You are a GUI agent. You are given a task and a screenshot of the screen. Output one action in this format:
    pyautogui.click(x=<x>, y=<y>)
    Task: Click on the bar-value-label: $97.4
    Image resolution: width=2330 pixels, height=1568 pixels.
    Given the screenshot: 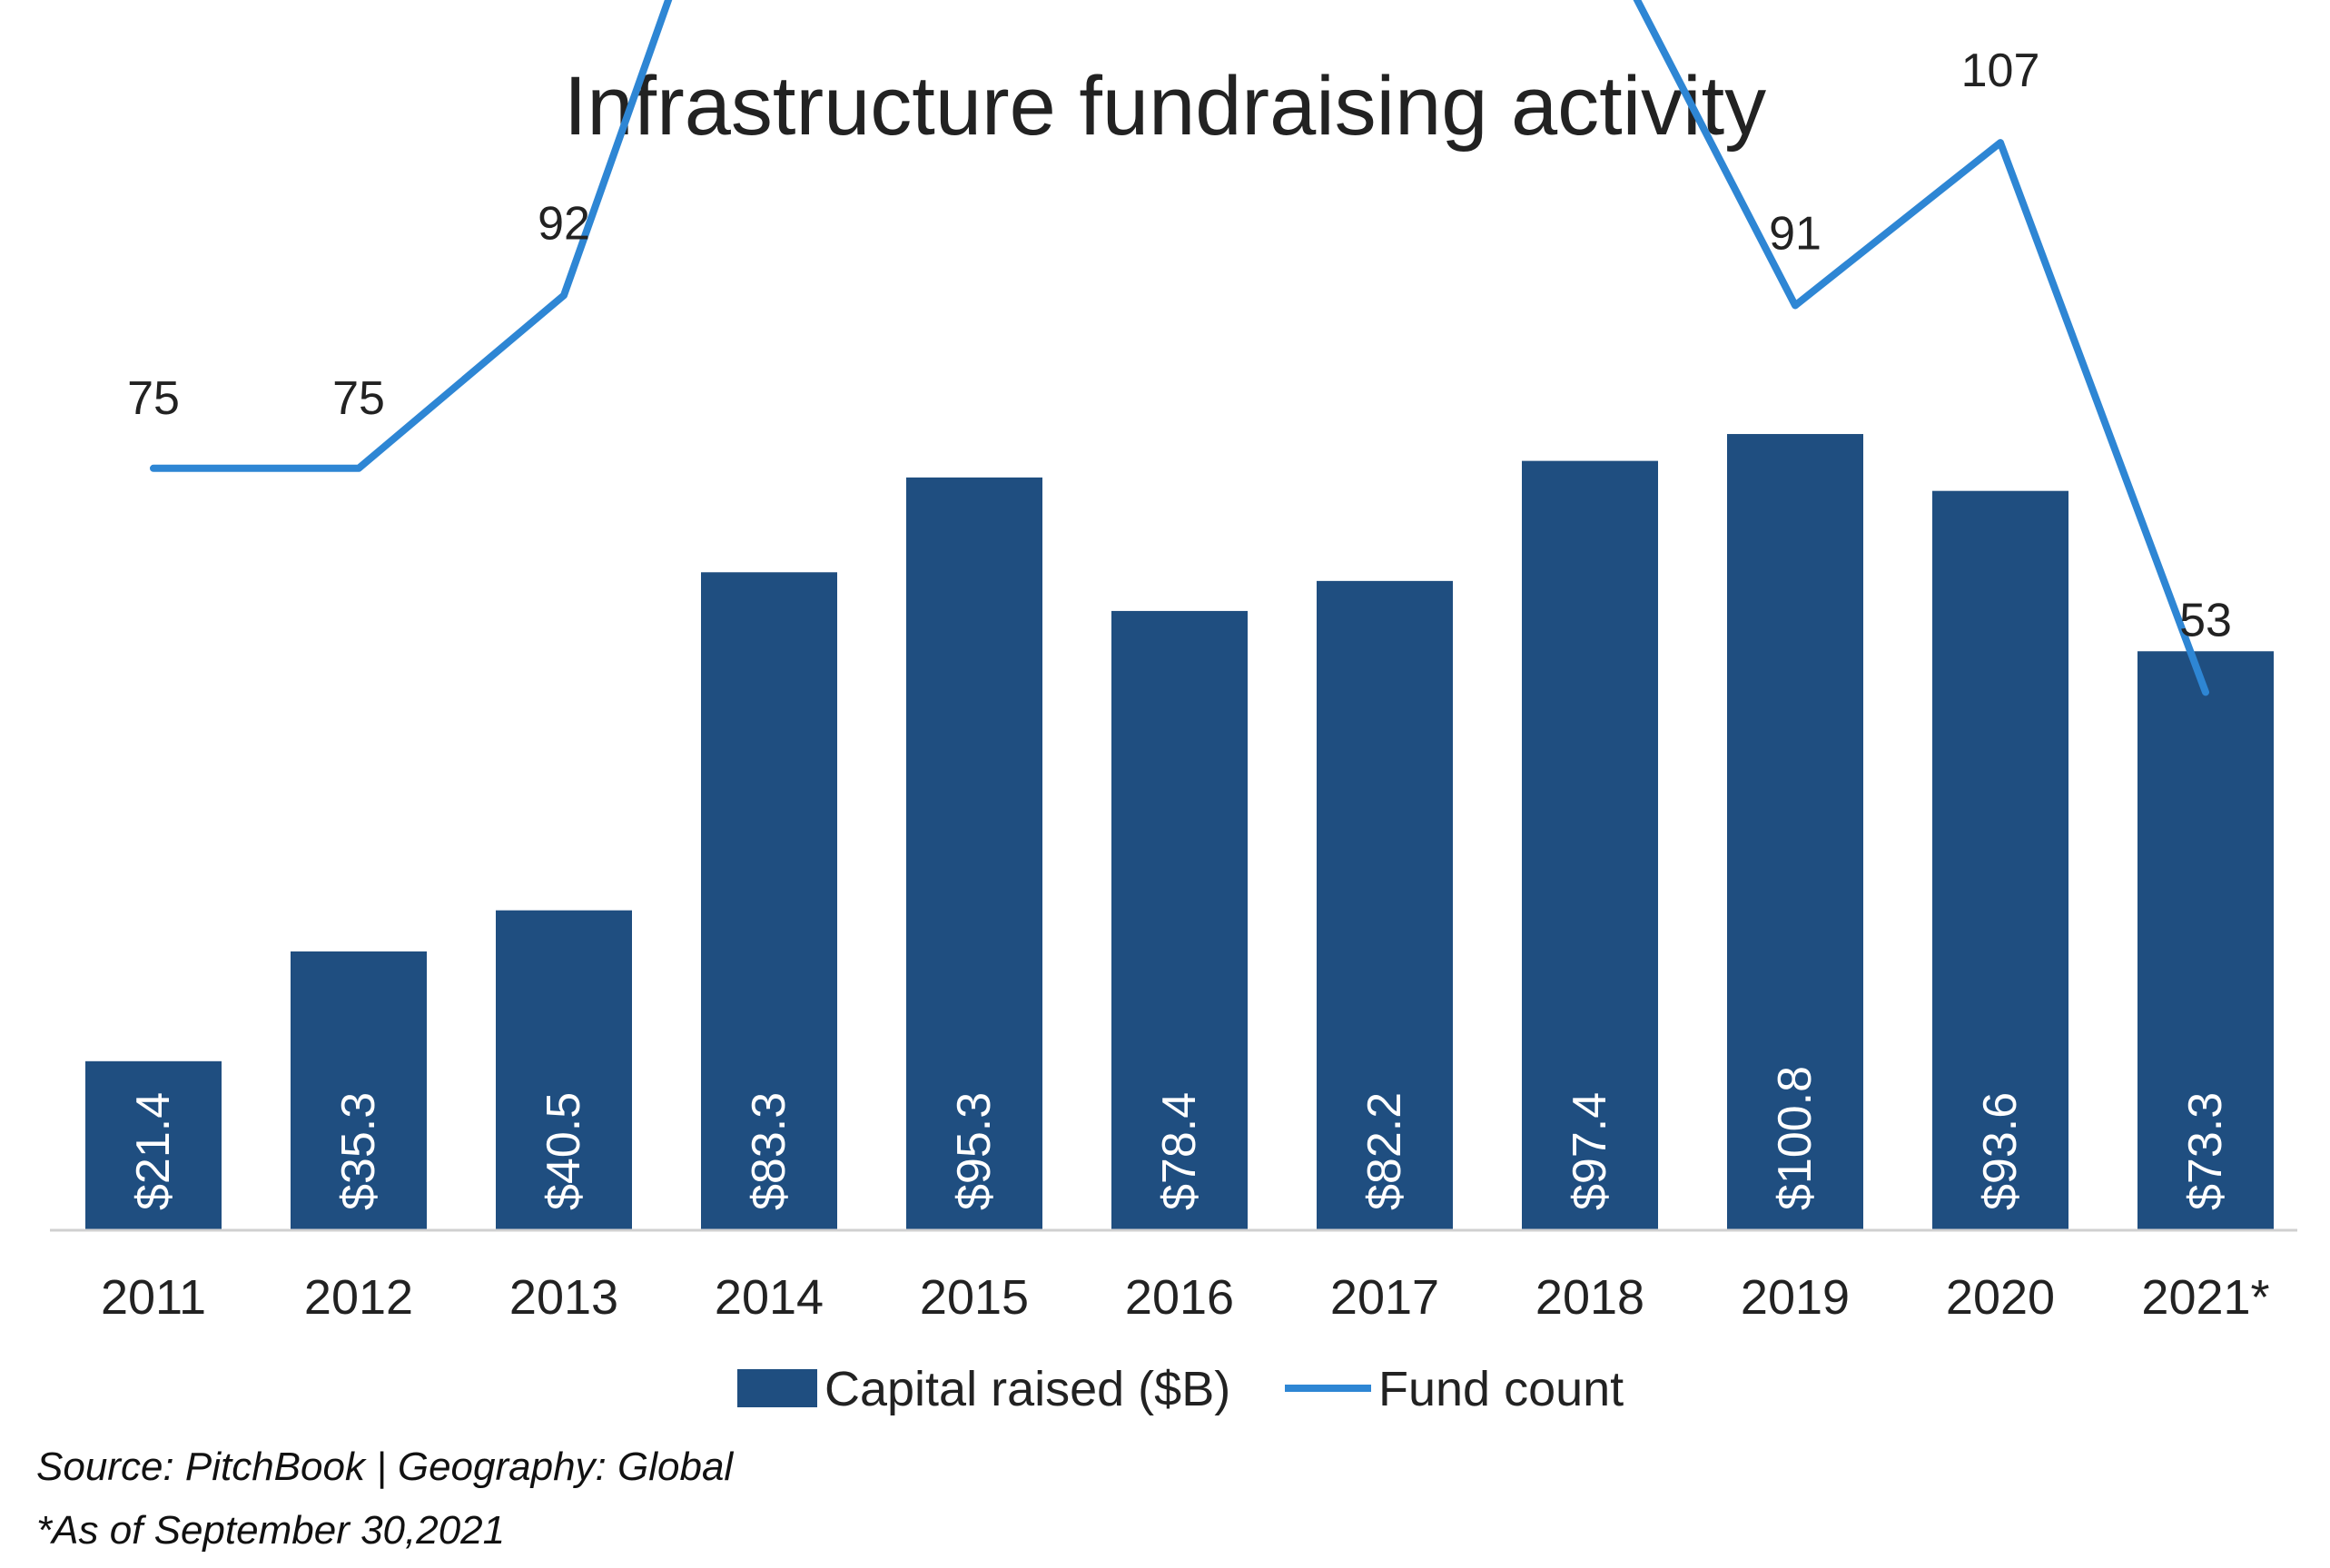 What is the action you would take?
    pyautogui.click(x=1590, y=1151)
    